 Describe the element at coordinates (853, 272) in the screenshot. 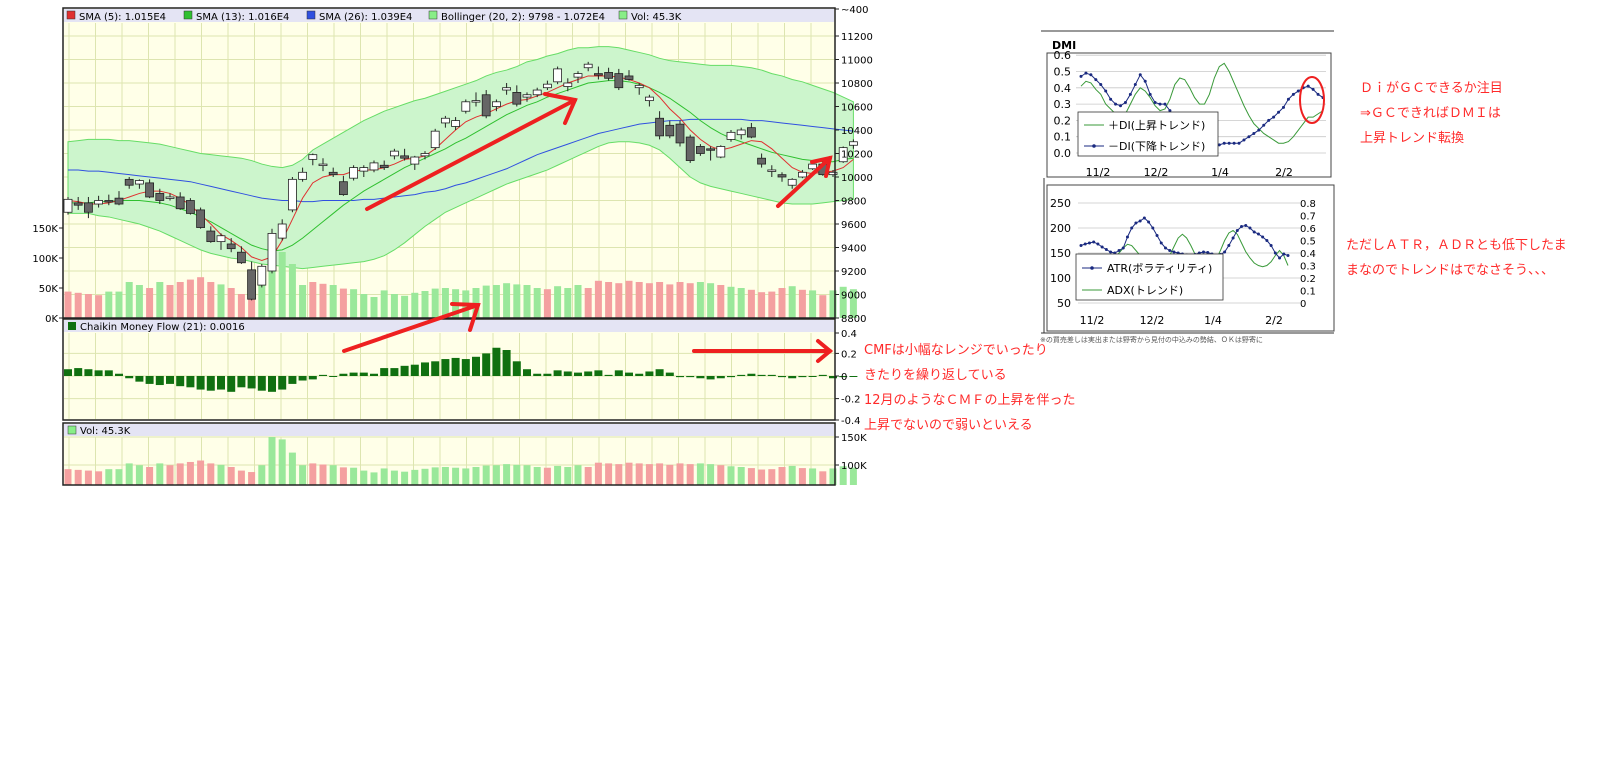

I see `price-tick-label: 9200` at that location.